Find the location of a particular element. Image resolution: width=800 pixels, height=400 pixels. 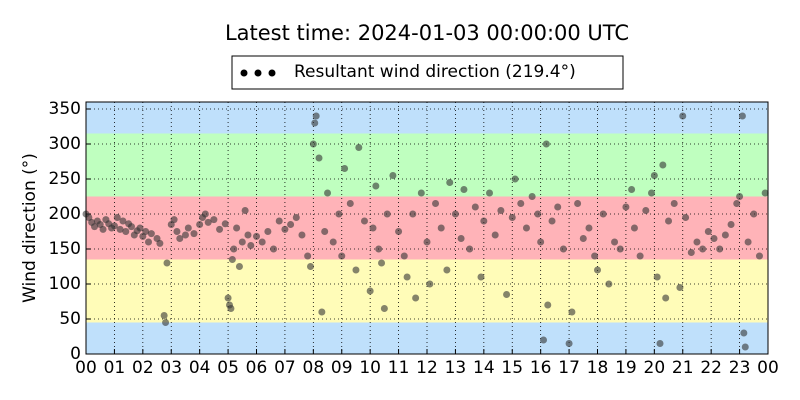

direction-band is located at coordinates (427, 118).